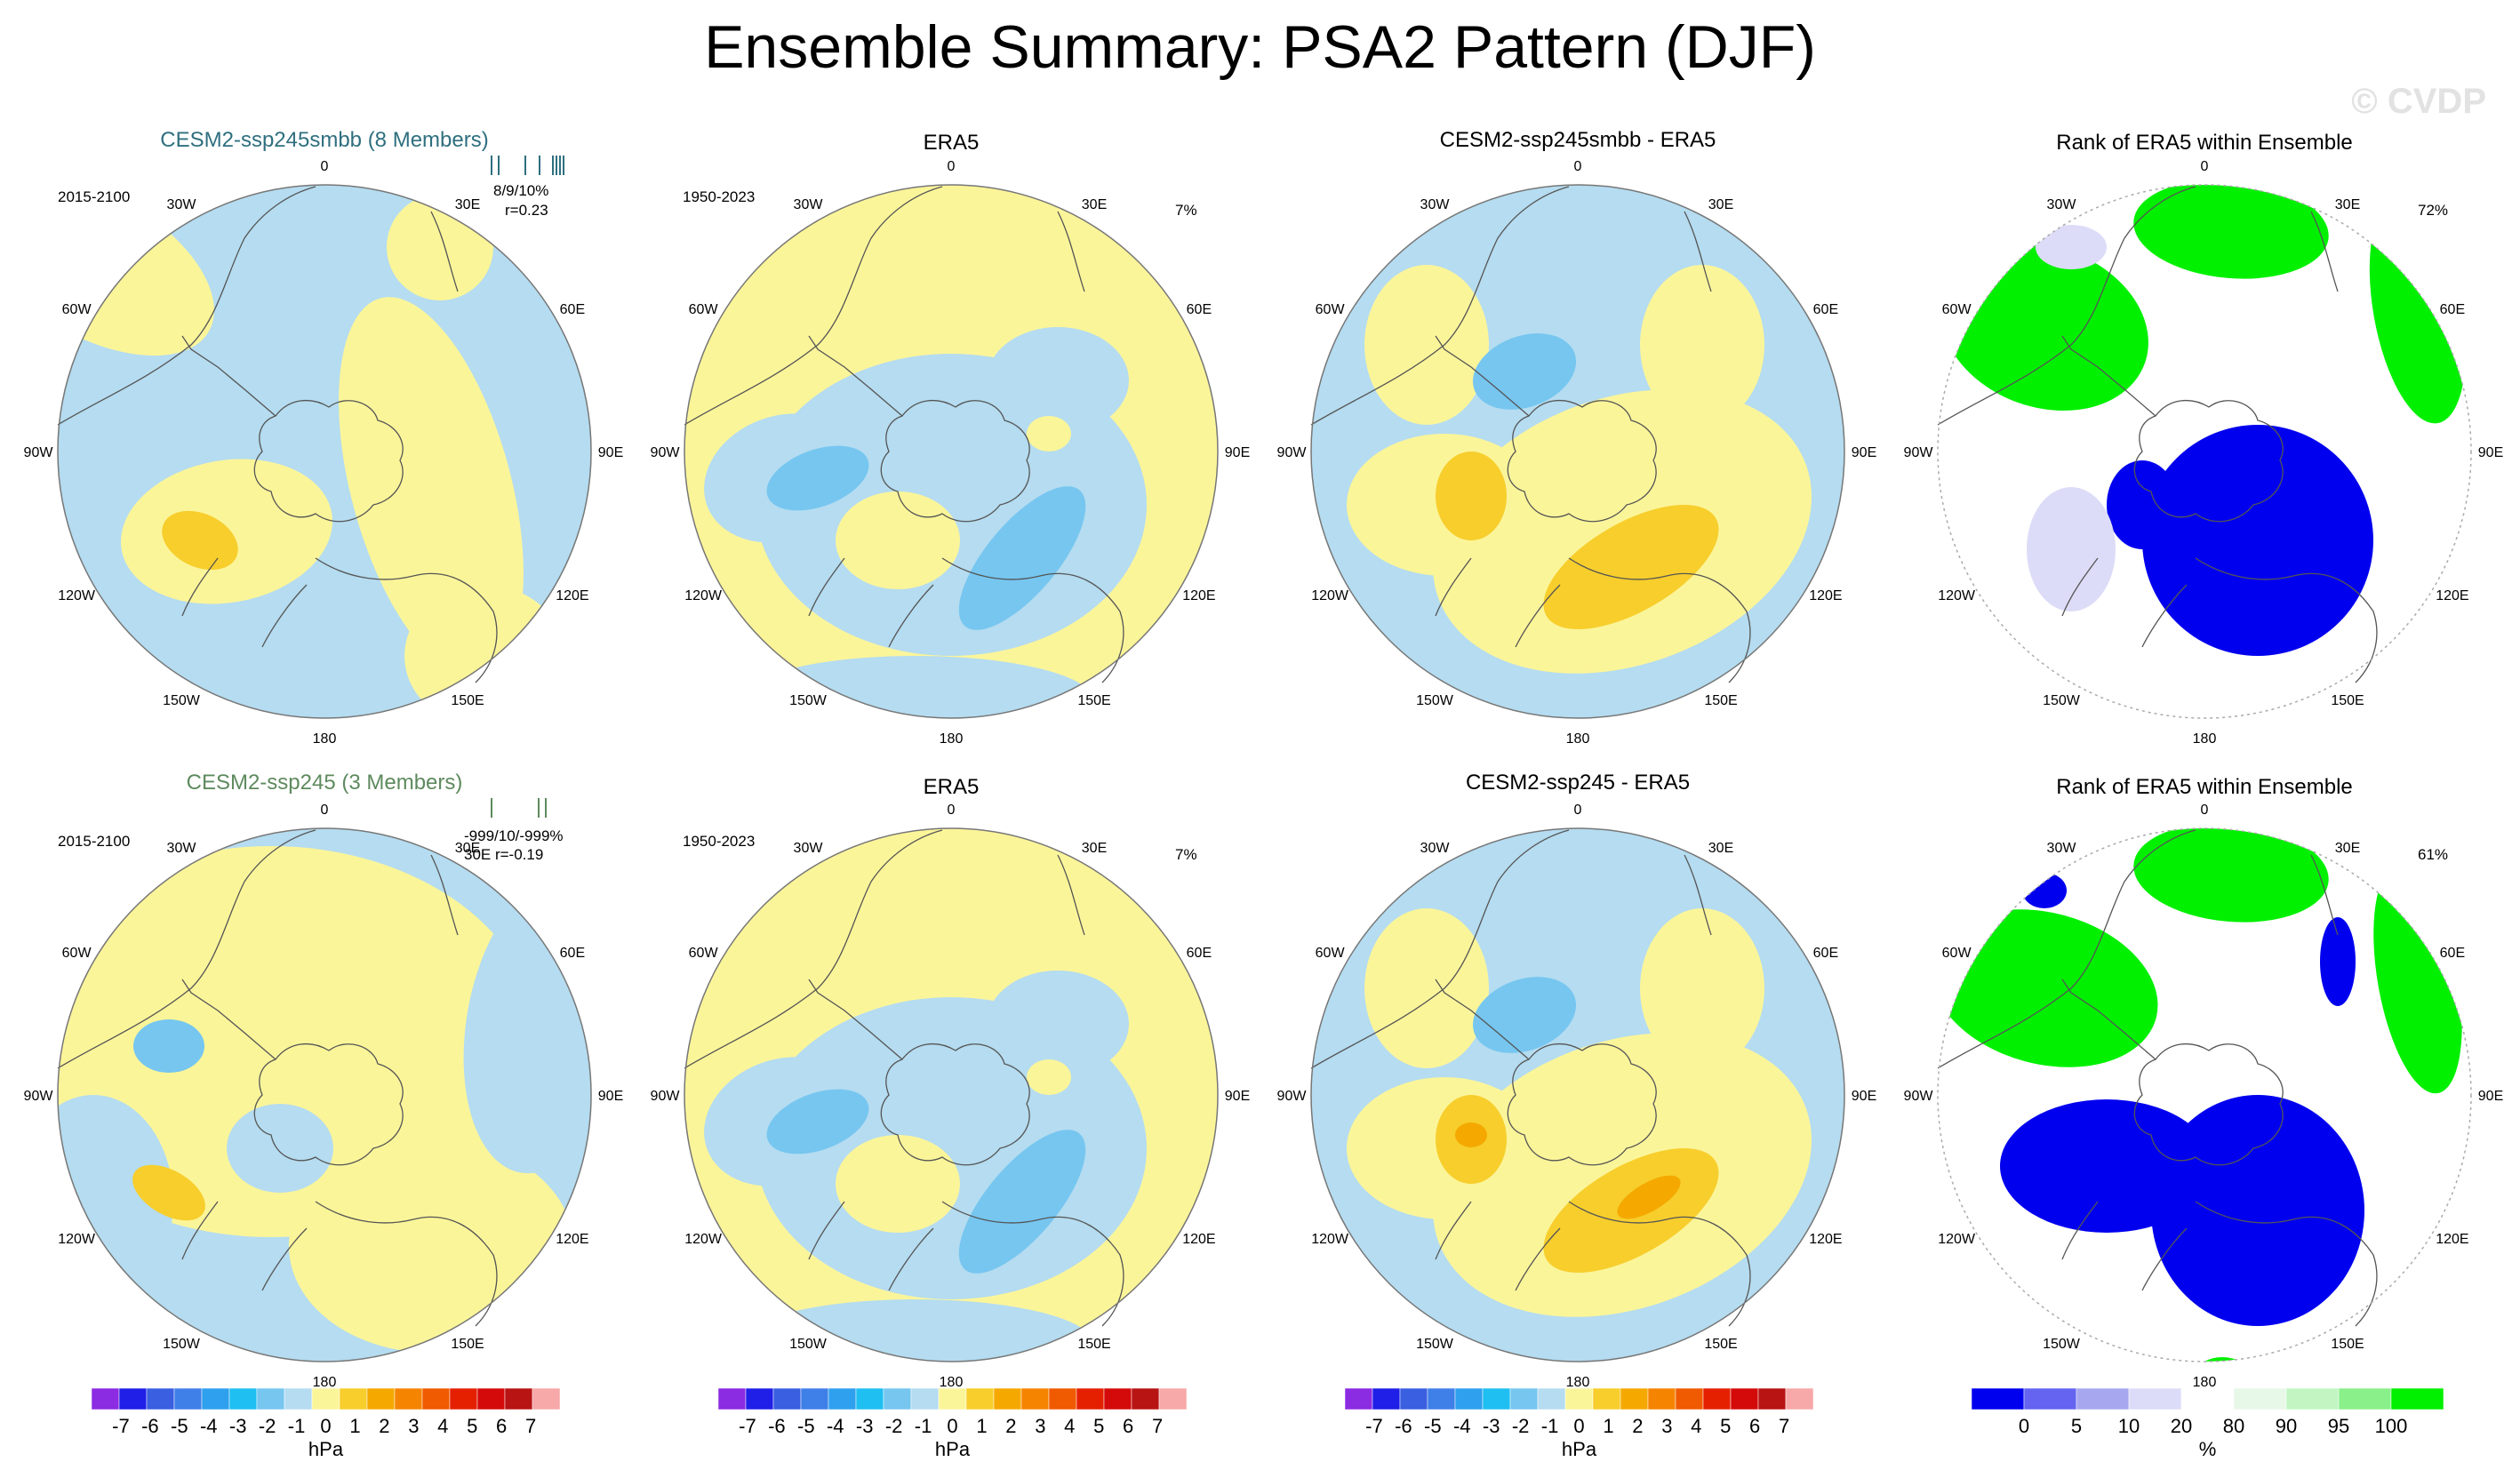 Image resolution: width=2520 pixels, height=1478 pixels. Describe the element at coordinates (1330, 595) in the screenshot. I see `lon-label-120w: 120W` at that location.